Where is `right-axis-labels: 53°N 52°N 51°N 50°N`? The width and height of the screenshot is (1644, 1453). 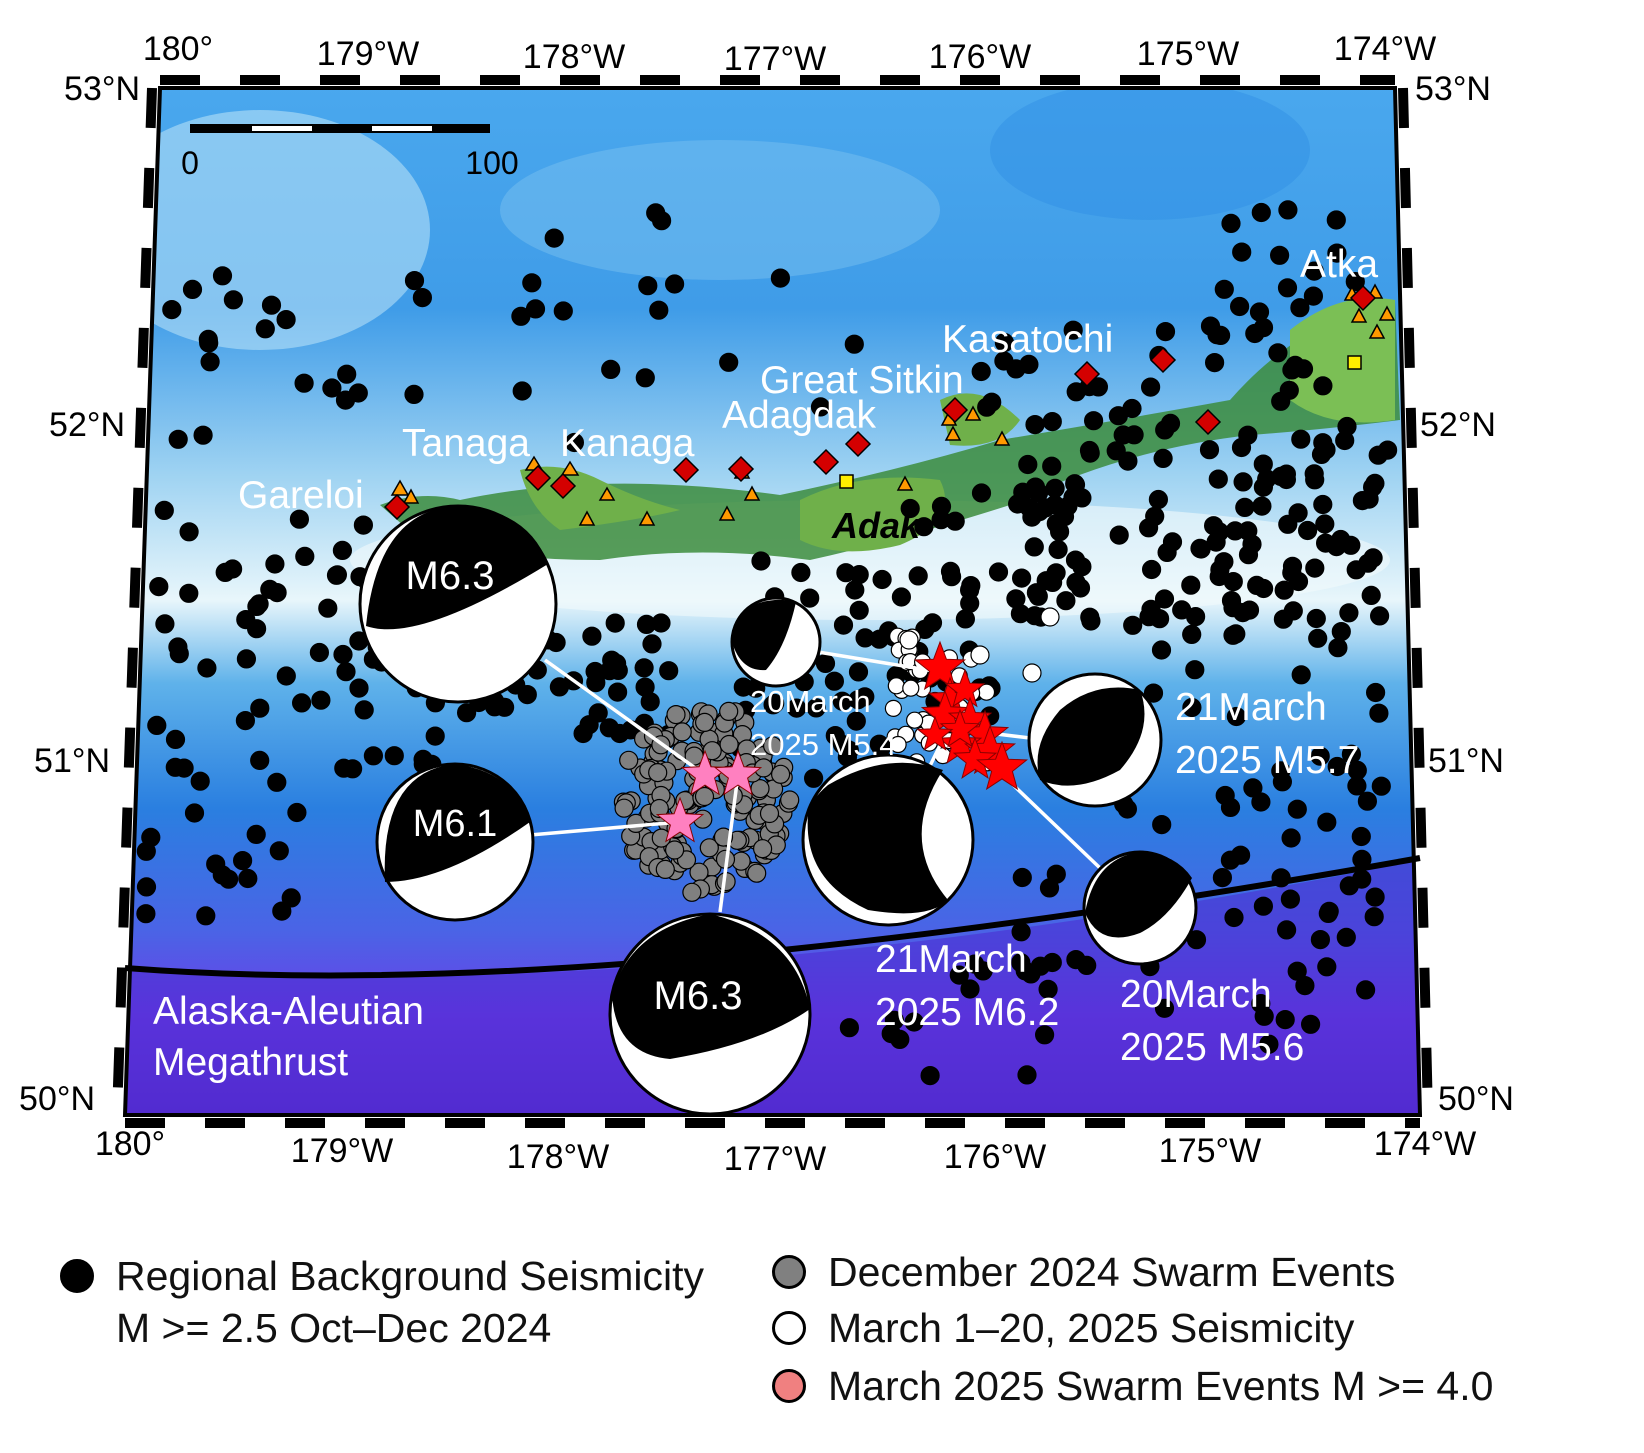
right-axis-labels: 53°N 52°N 51°N 50°N is located at coordinates (1464, 594).